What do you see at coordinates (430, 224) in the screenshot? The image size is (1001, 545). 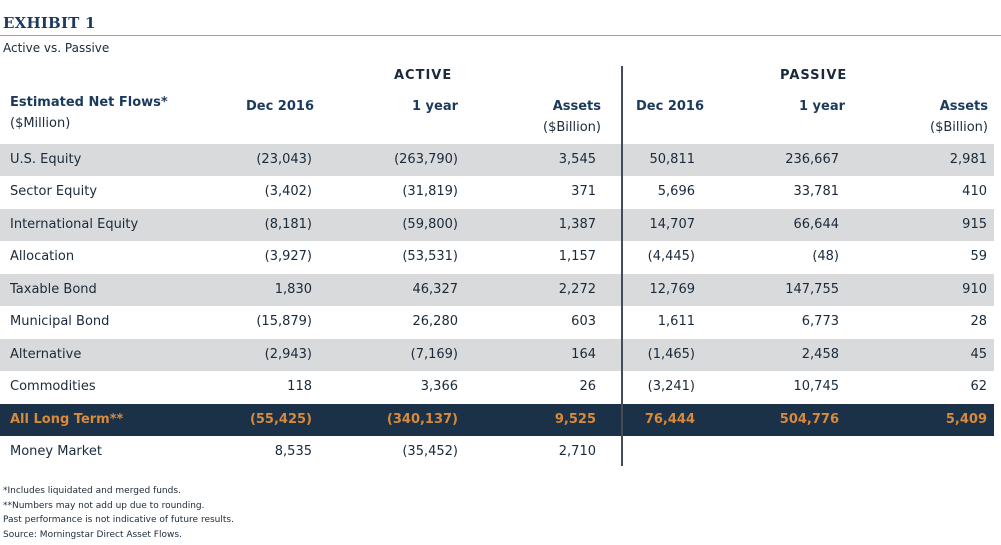 I see `active-1year-cell: (59,800)` at bounding box center [430, 224].